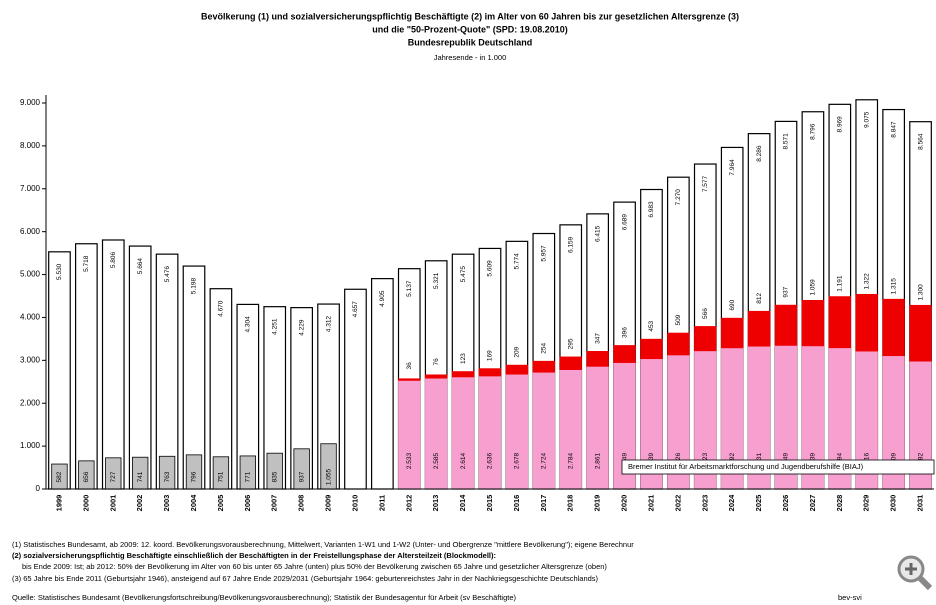 Image resolution: width=936 pixels, height=605 pixels. I want to click on value-label: 690, so click(732, 304).